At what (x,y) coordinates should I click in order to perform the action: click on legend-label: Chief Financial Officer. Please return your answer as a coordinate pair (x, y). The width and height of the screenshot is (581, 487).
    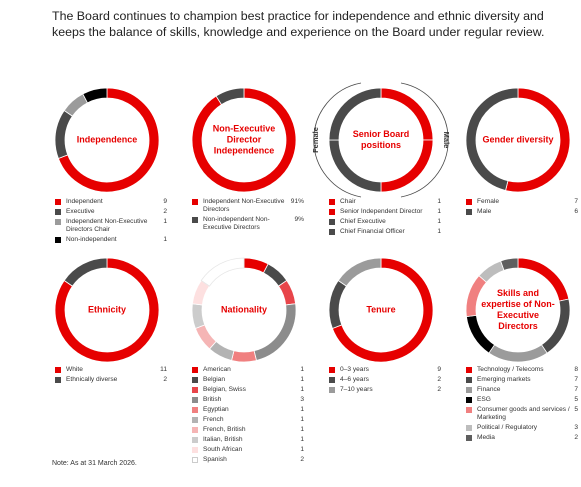
    Looking at the image, I should click on (372, 231).